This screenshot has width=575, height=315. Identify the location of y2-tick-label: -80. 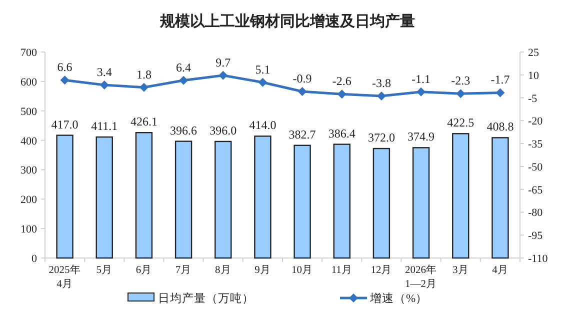
(536, 213).